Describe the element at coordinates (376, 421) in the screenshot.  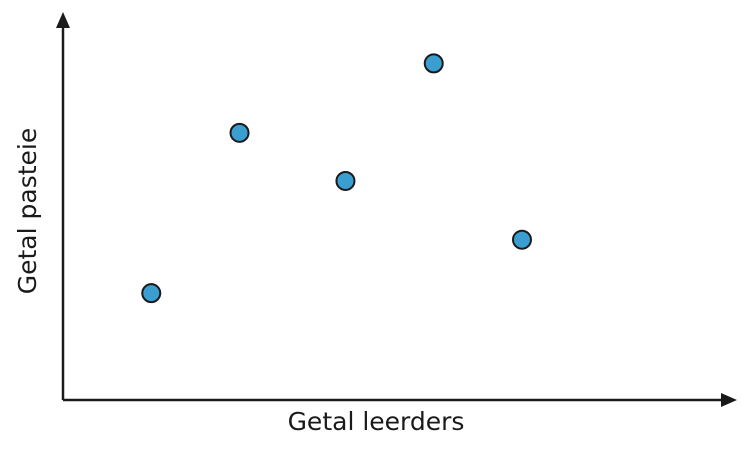
I see `x-axis-label: Getal leerders` at that location.